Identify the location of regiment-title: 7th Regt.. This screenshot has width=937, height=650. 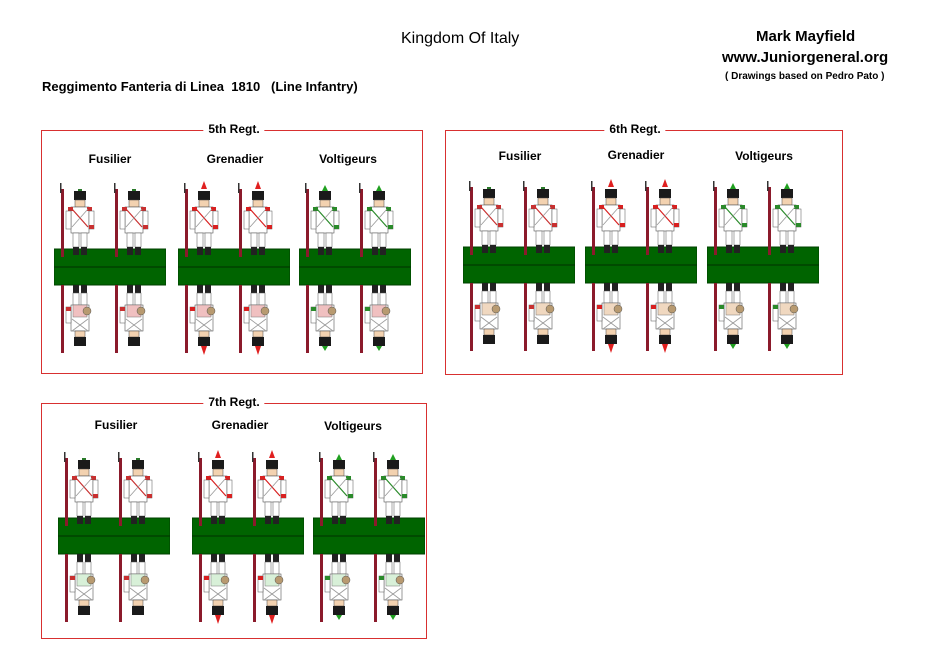
(234, 402).